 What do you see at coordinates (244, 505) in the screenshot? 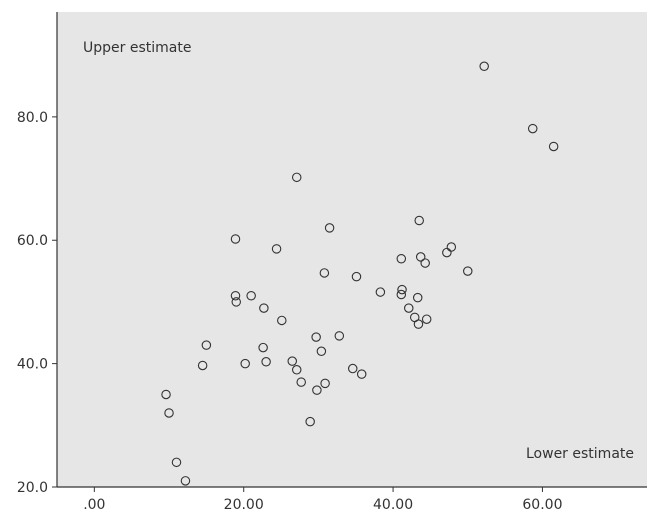
I see `x-tick-label: 20.00` at bounding box center [244, 505].